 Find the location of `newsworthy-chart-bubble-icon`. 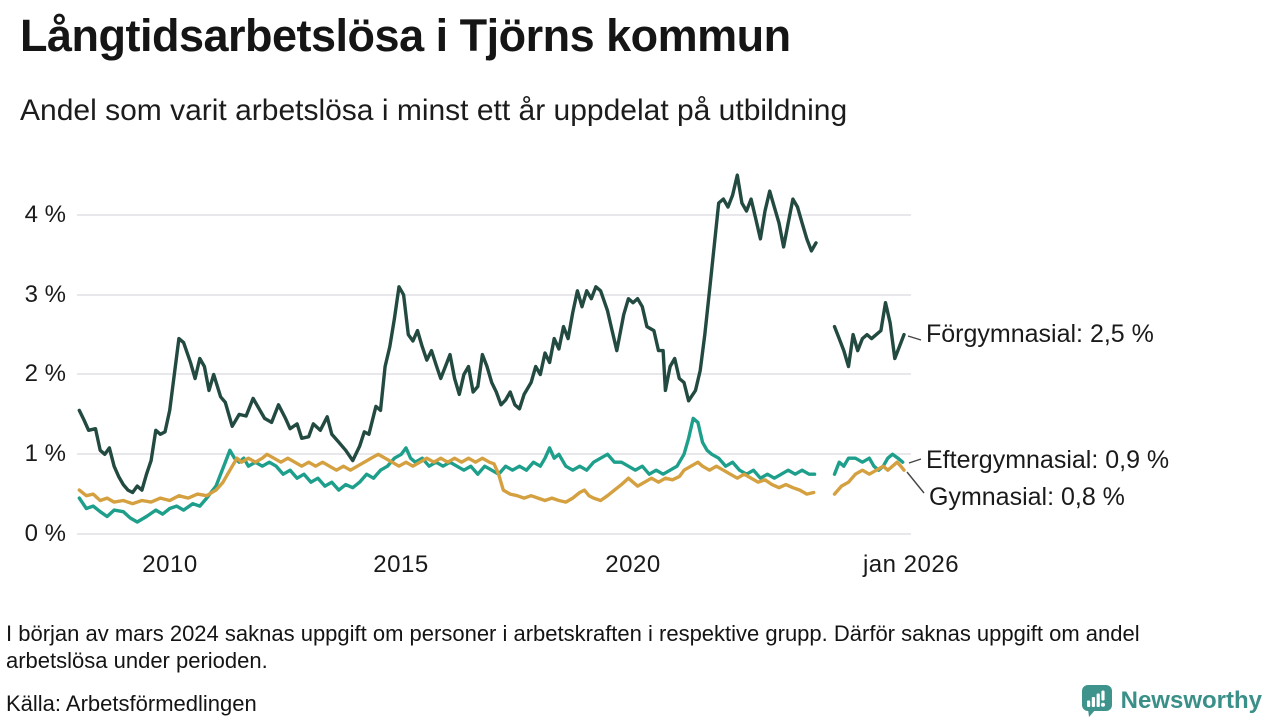

newsworthy-chart-bubble-icon is located at coordinates (1096, 701).